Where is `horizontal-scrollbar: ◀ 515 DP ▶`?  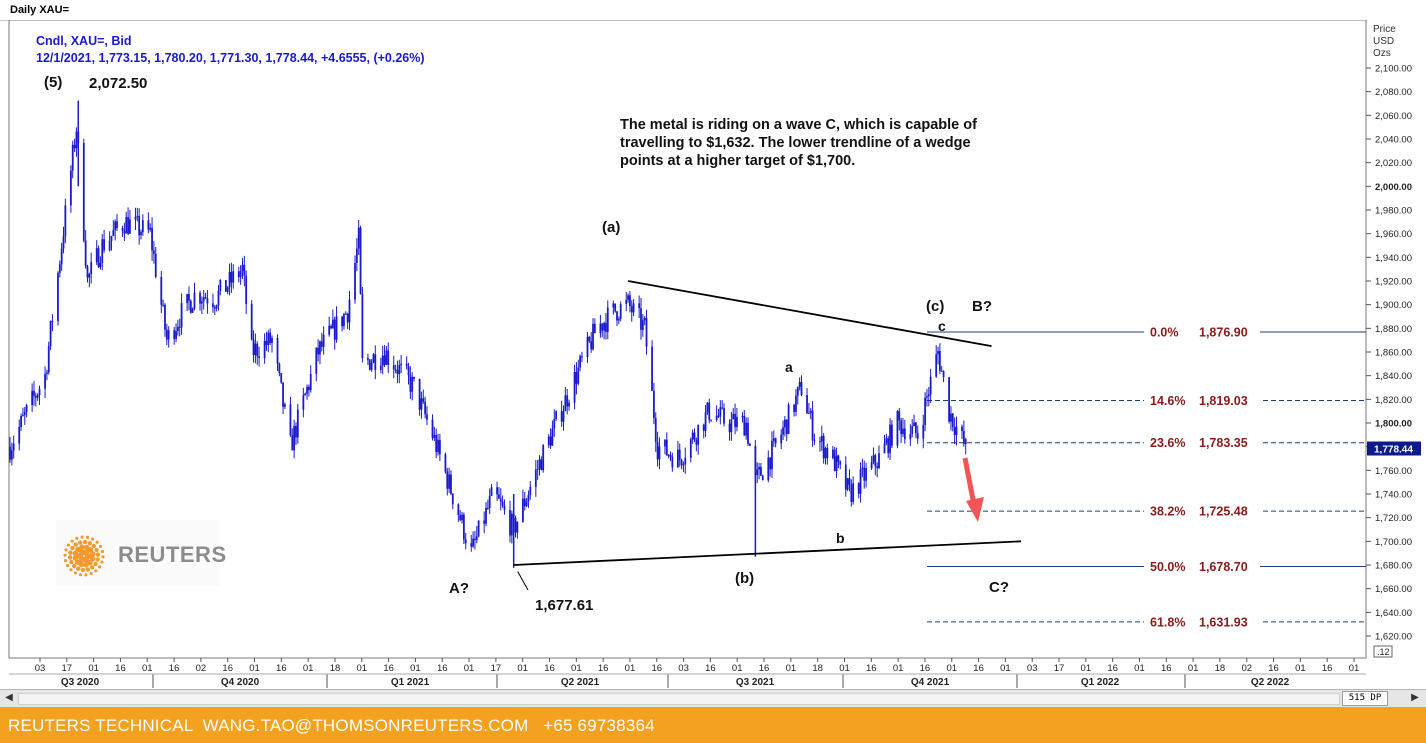
horizontal-scrollbar: ◀ 515 DP ▶ is located at coordinates (713, 698).